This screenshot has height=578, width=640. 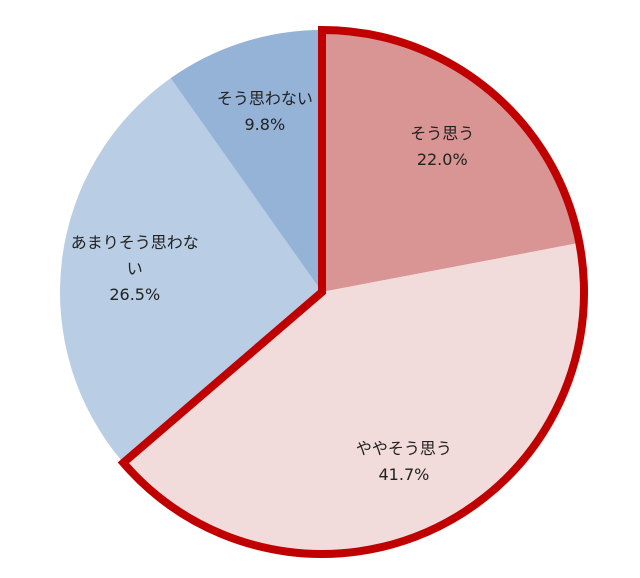 I want to click on value-label: 9.8%, so click(x=265, y=125).